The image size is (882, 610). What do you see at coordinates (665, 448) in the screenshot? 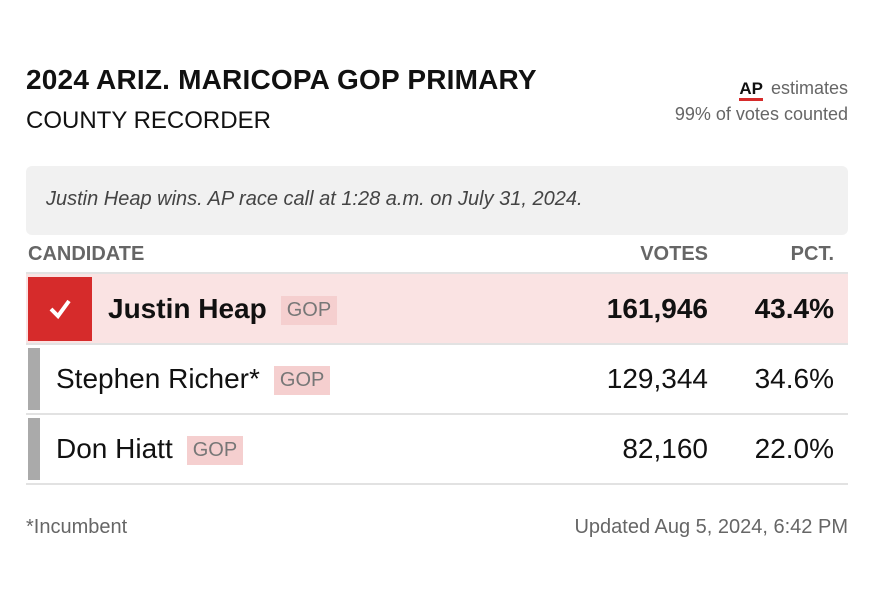
I see `votes: 82,160` at bounding box center [665, 448].